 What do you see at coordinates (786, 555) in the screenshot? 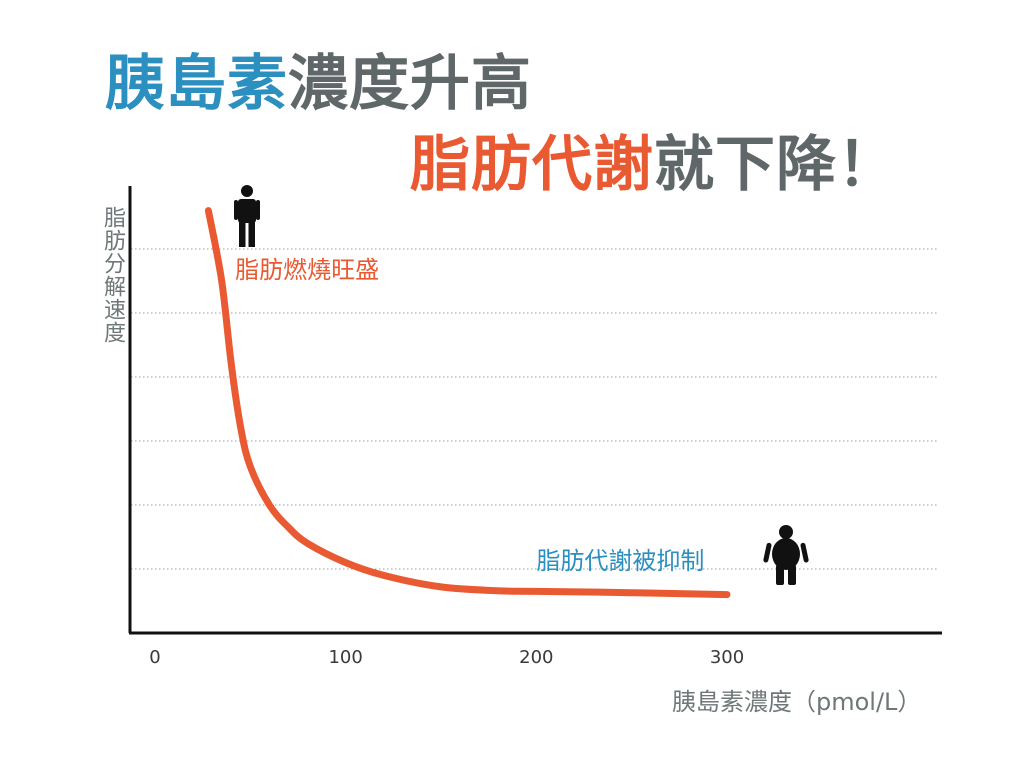
I see `overweight-person-icon` at bounding box center [786, 555].